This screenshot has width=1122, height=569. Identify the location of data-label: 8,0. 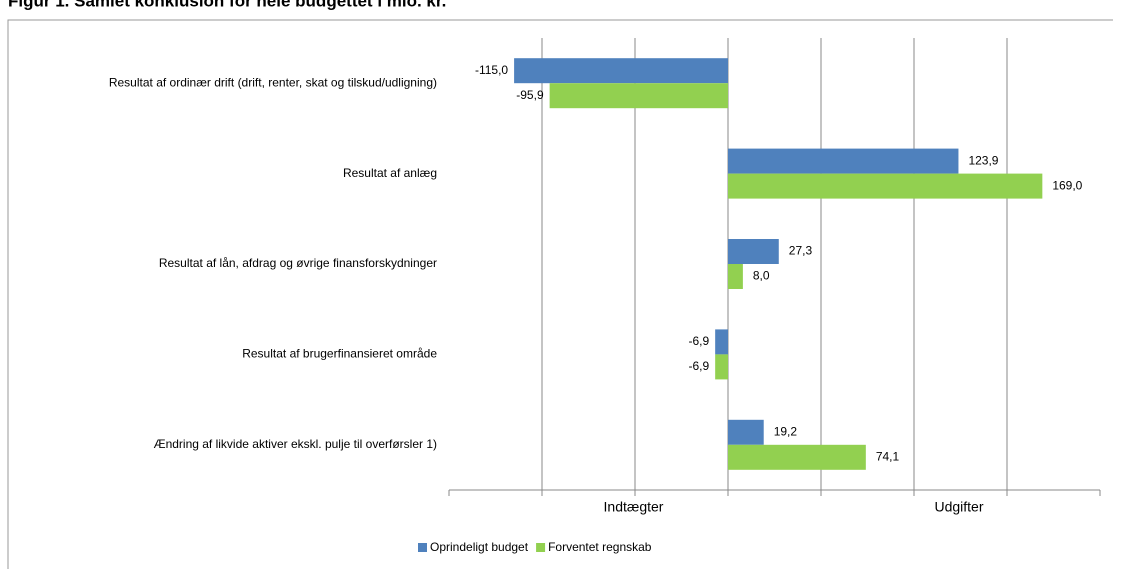
(761, 276).